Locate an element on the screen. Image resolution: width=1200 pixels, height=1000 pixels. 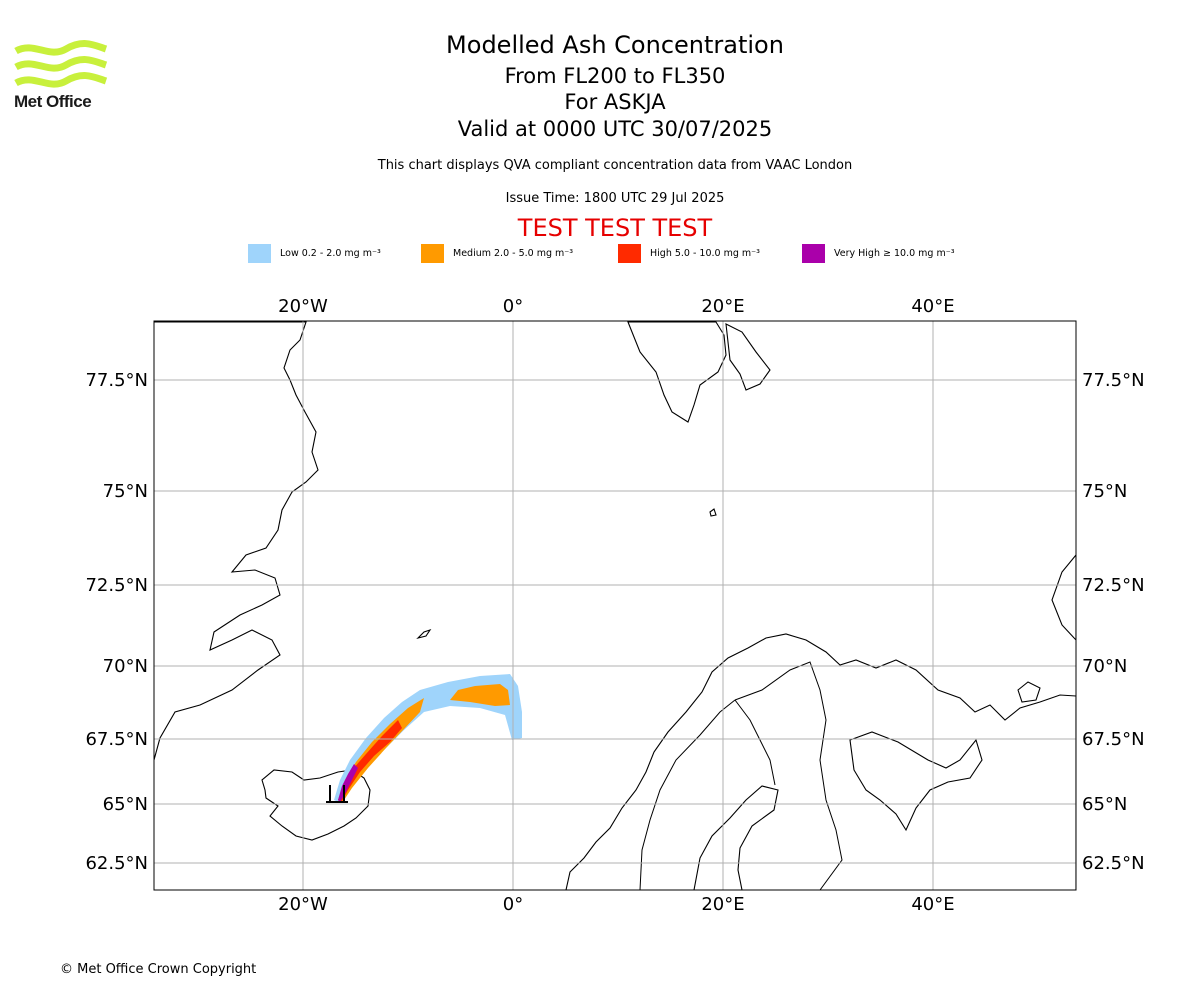
legend-medium: Medium 2.0 - 5.0 mg m⁻³ is located at coordinates (497, 253).